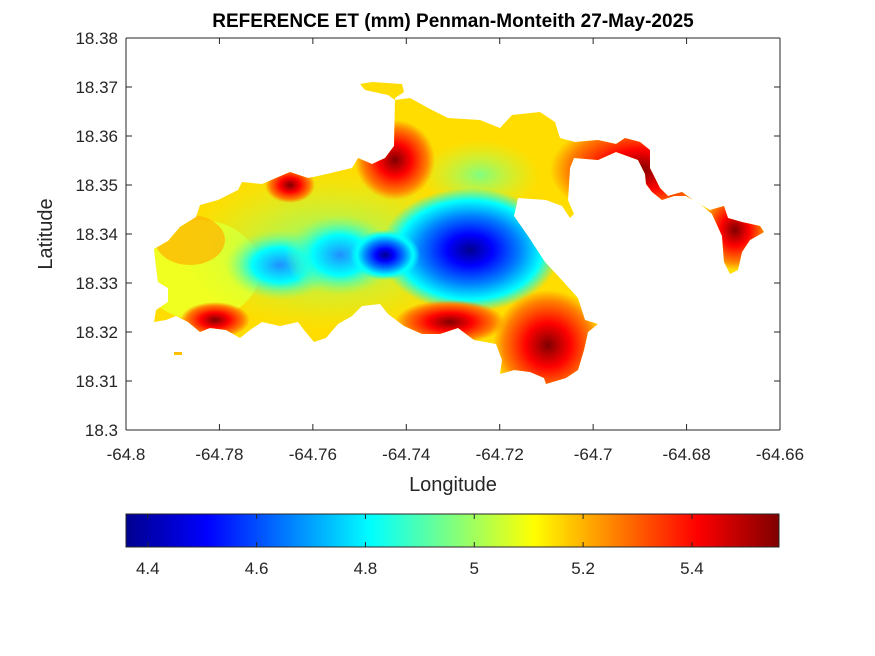 The width and height of the screenshot is (875, 656). What do you see at coordinates (385, 255) in the screenshot?
I see `et-field-blue-west` at bounding box center [385, 255].